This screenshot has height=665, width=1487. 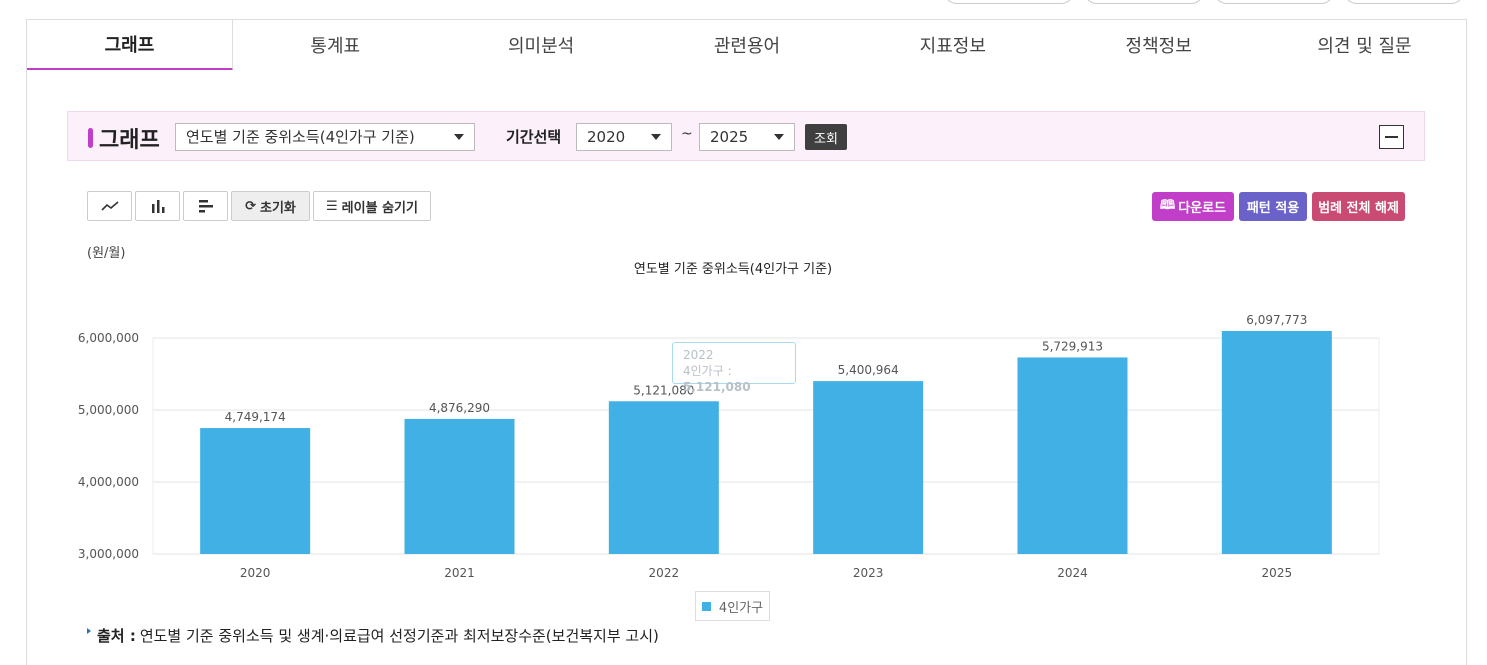 I want to click on data-label: 6,097,773, so click(x=1276, y=320).